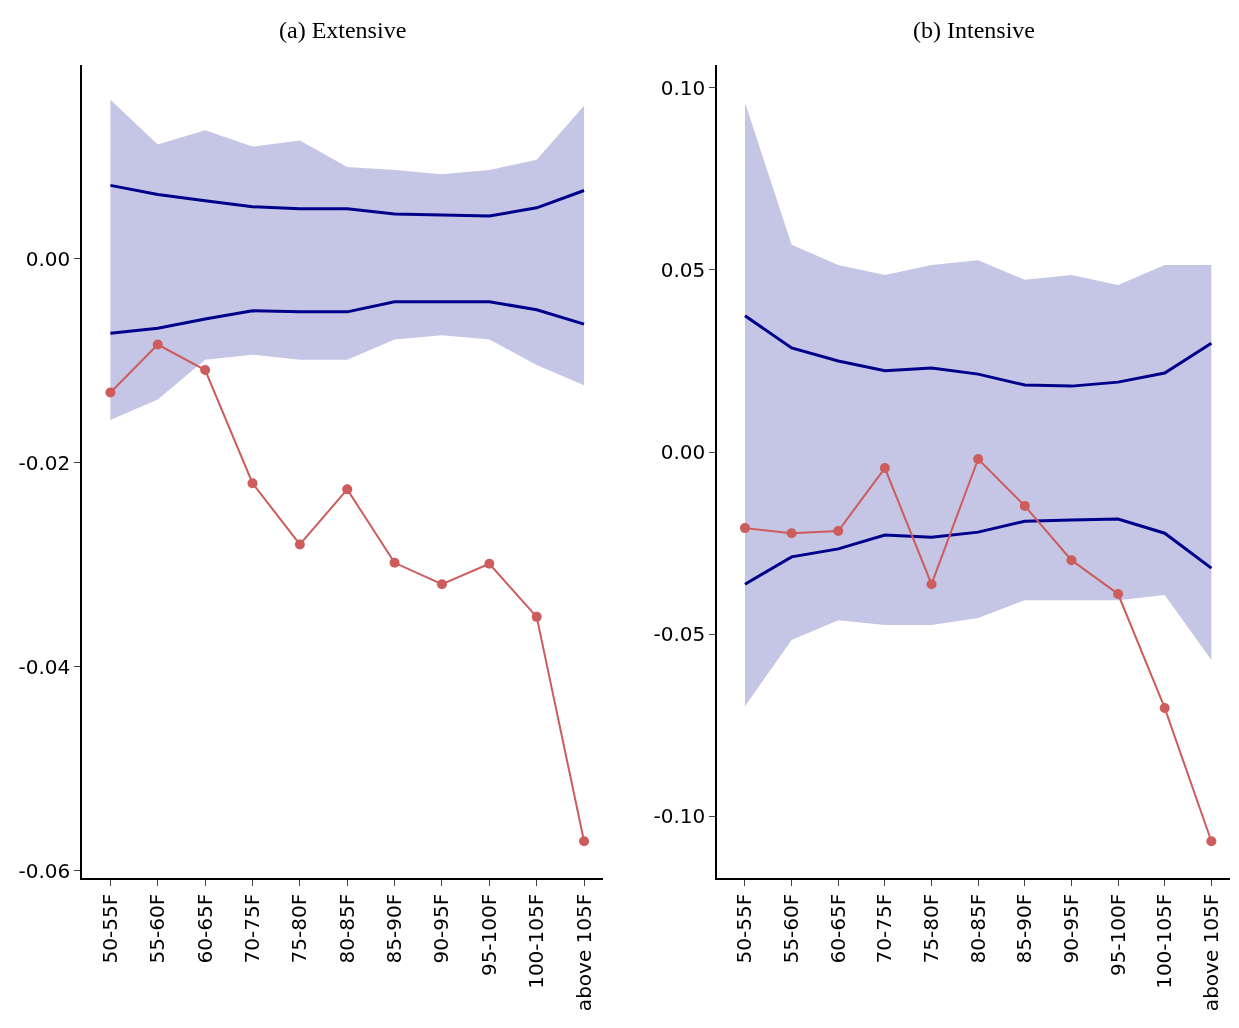 The height and width of the screenshot is (1028, 1239). Describe the element at coordinates (343, 30) in the screenshot. I see `chart-title: (a) Extensive` at that location.